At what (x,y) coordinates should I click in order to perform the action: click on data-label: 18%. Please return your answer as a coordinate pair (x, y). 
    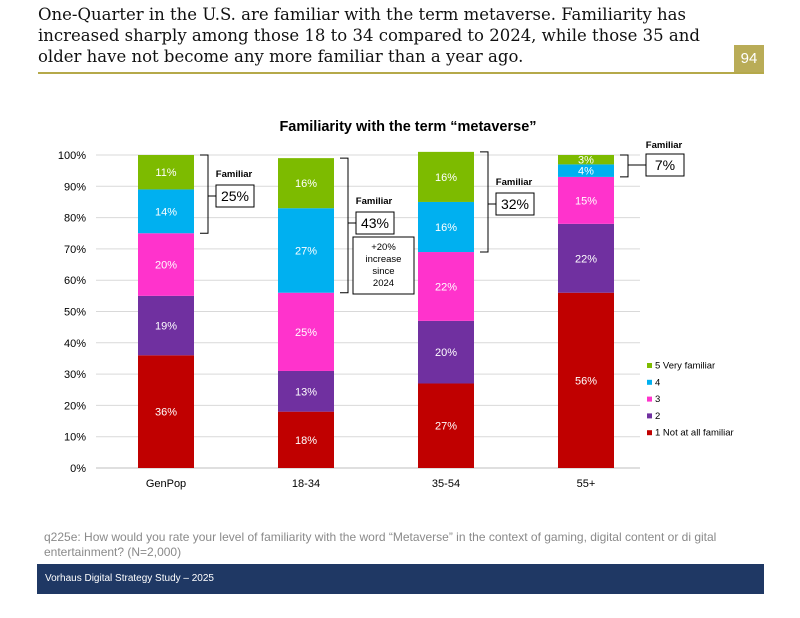
    Looking at the image, I should click on (306, 441).